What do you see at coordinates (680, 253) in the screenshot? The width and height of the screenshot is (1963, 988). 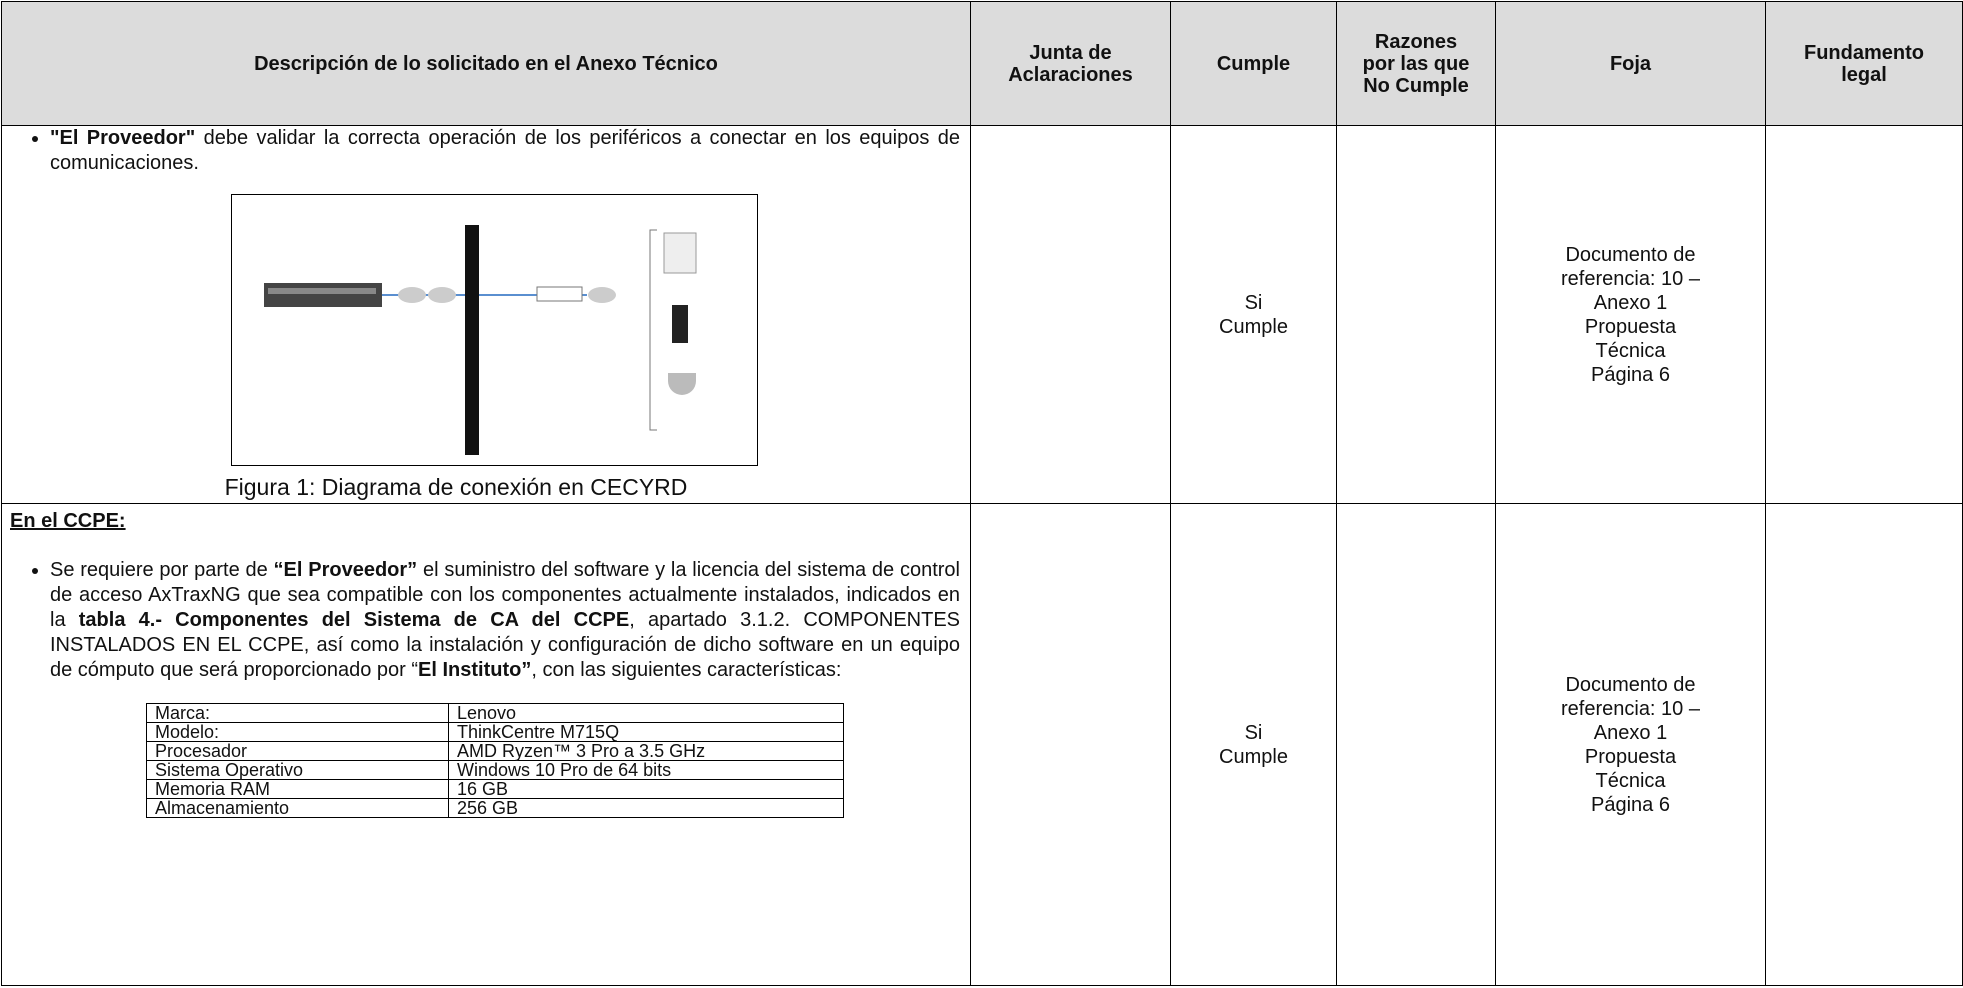 I see `controller` at bounding box center [680, 253].